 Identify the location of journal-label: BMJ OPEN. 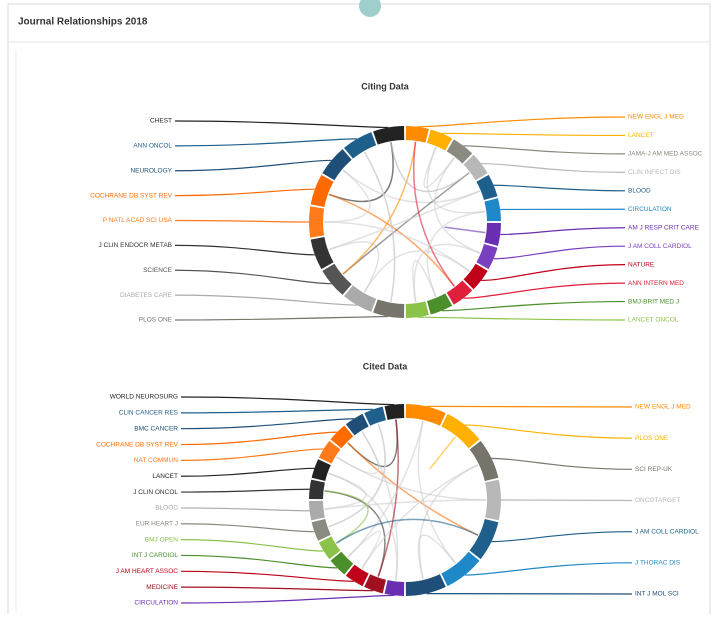
(162, 539).